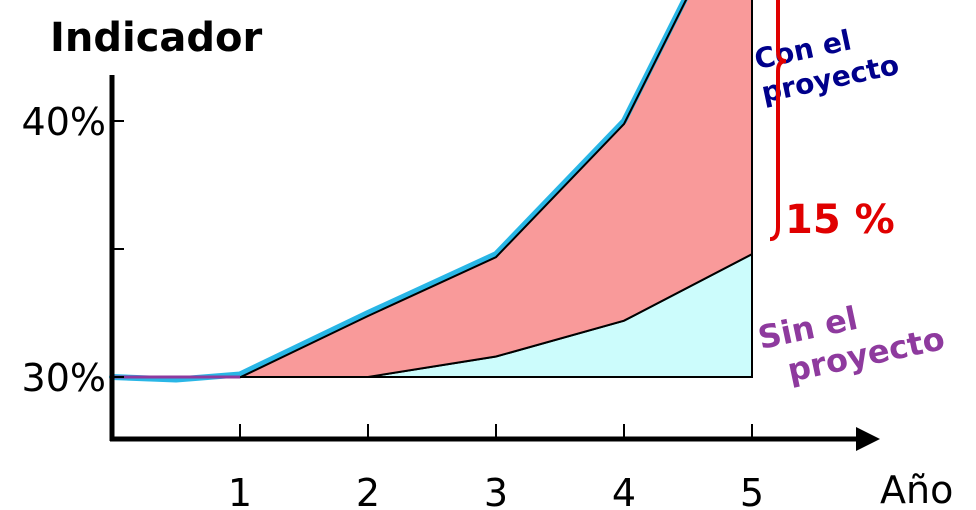  What do you see at coordinates (778, 121) in the screenshot?
I see `difference-brace` at bounding box center [778, 121].